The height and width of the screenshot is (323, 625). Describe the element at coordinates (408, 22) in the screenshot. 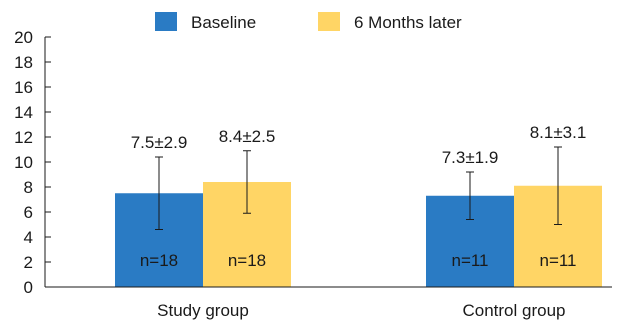

I see `legend-label-1: 6 Months later` at that location.